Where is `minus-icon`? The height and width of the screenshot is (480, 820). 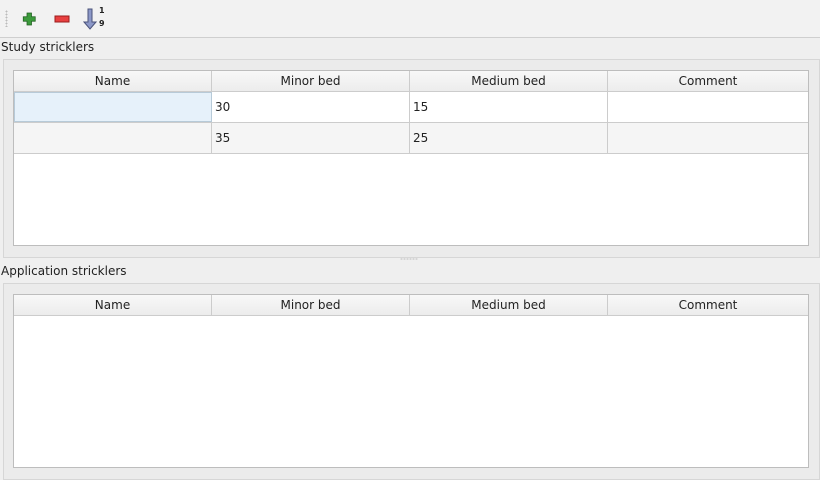
minus-icon is located at coordinates (62, 19).